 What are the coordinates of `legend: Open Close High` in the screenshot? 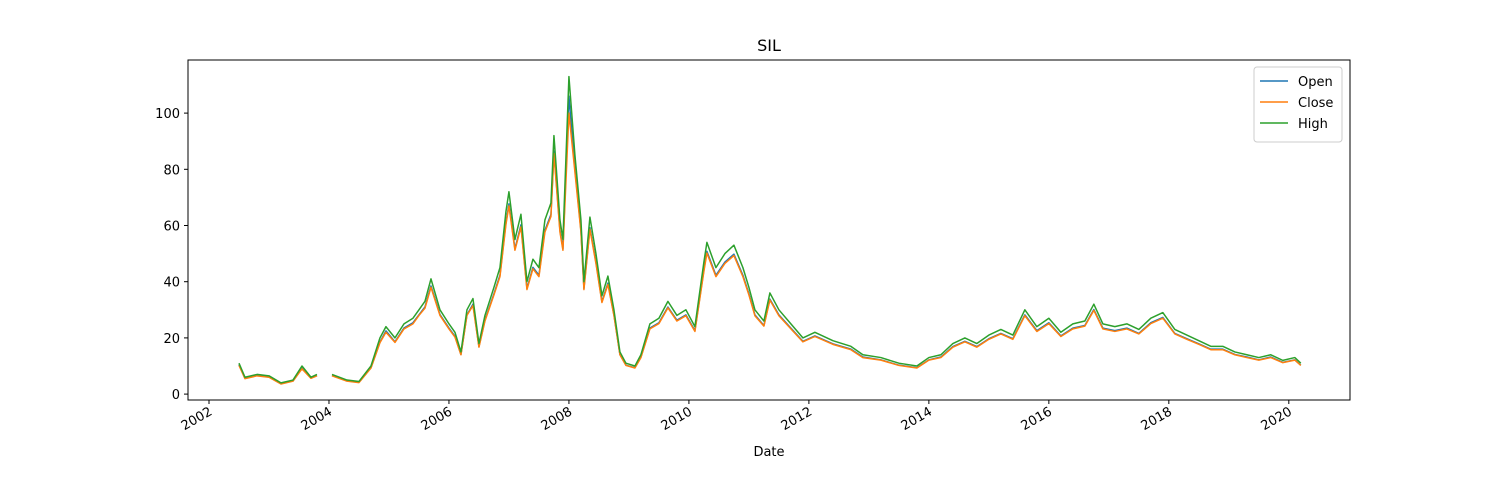 It's located at (1298, 104).